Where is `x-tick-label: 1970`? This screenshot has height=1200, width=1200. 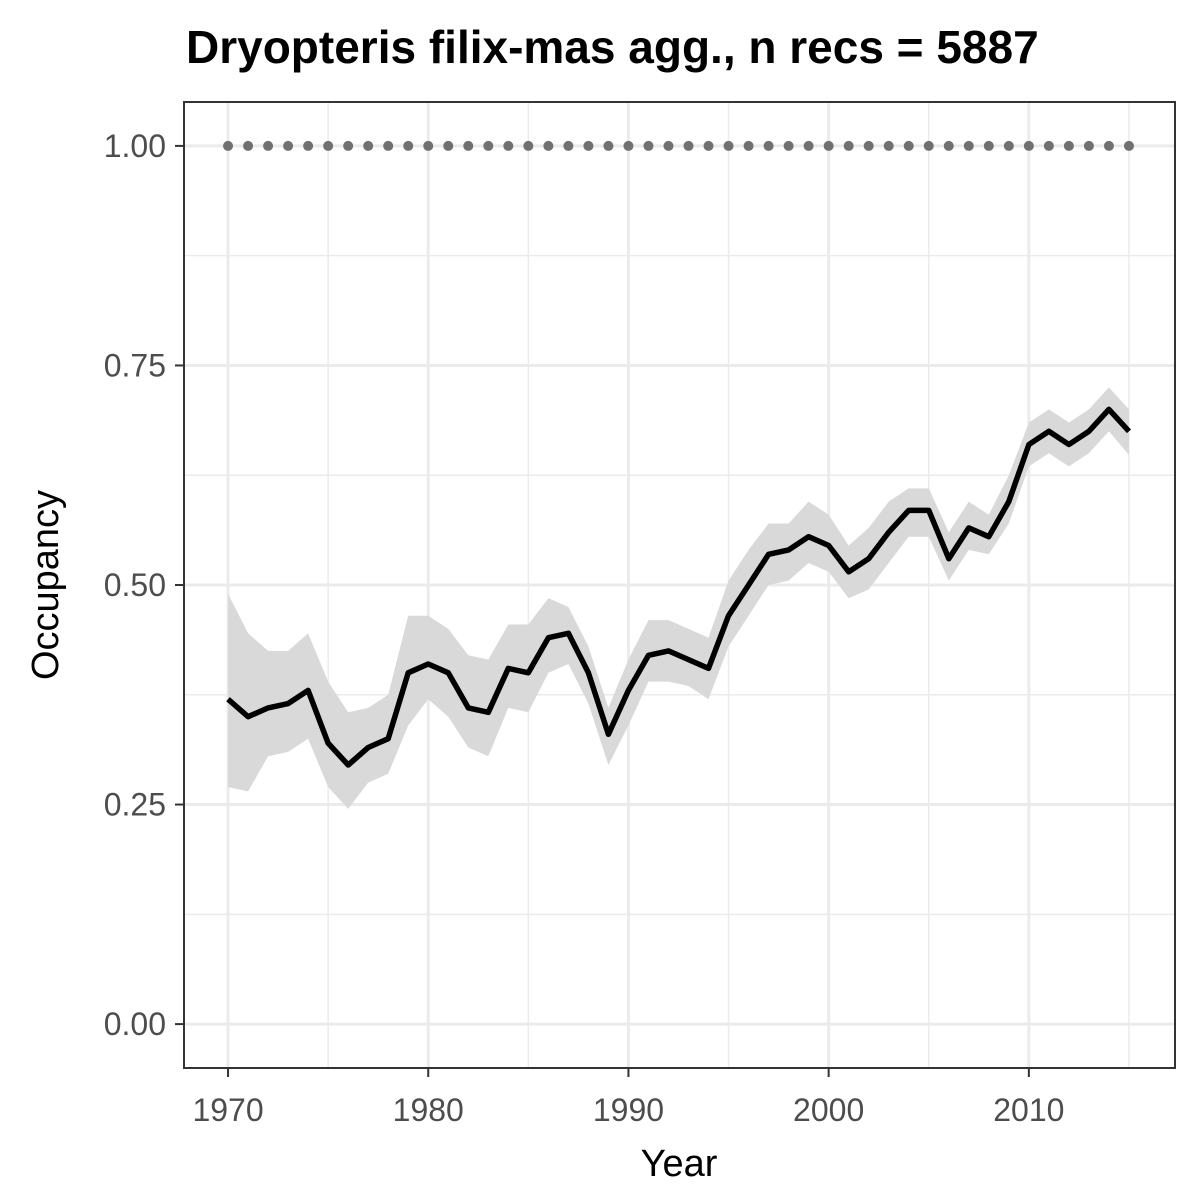 x-tick-label: 1970 is located at coordinates (227, 1110).